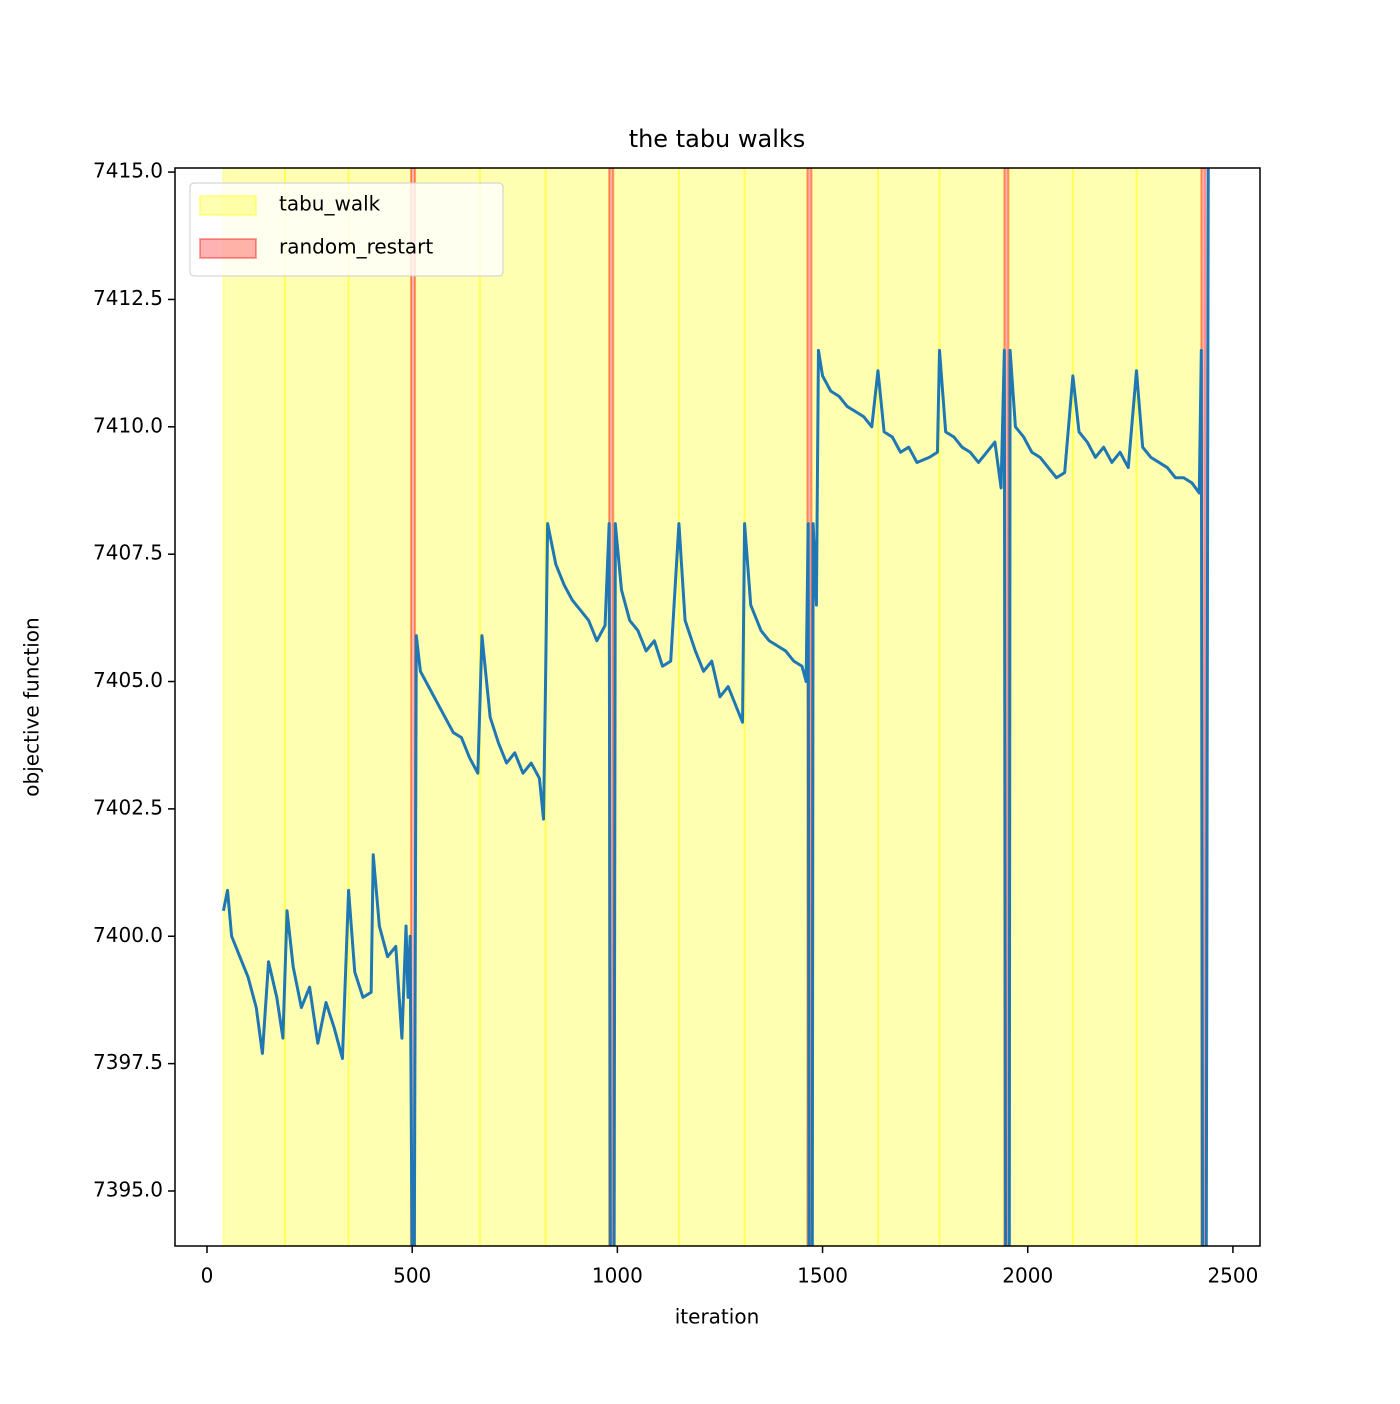 The image size is (1400, 1404). Describe the element at coordinates (32, 706) in the screenshot. I see `y-axis-label: objective function` at that location.